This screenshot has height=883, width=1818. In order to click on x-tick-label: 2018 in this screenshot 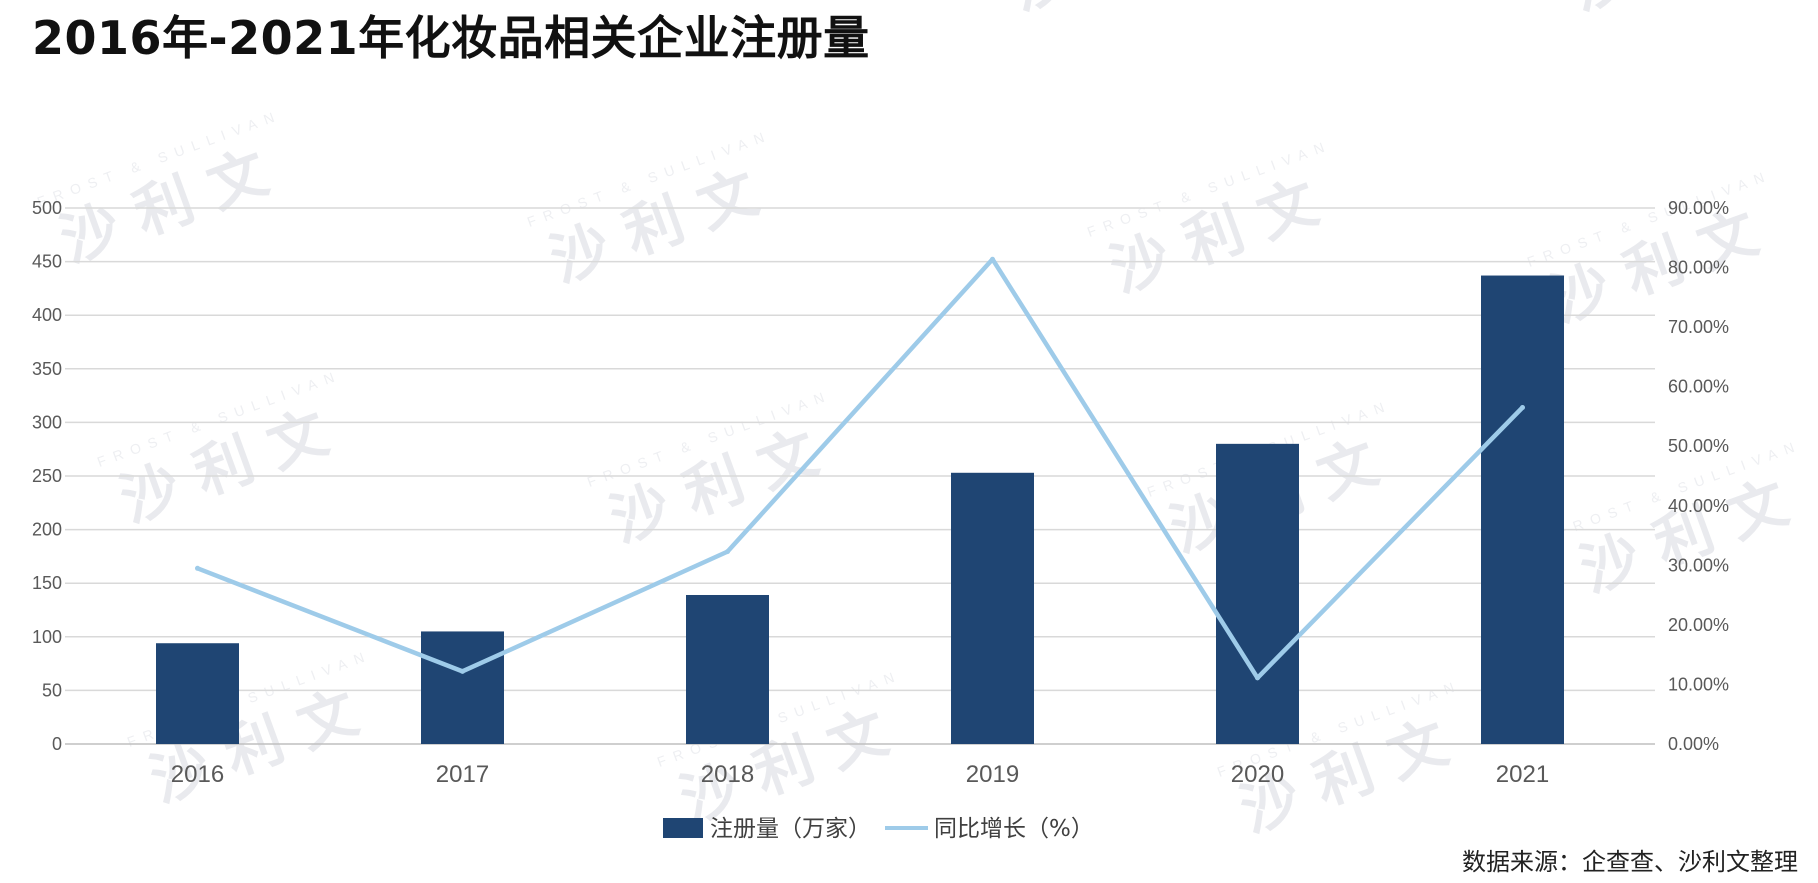, I will do `click(727, 774)`.